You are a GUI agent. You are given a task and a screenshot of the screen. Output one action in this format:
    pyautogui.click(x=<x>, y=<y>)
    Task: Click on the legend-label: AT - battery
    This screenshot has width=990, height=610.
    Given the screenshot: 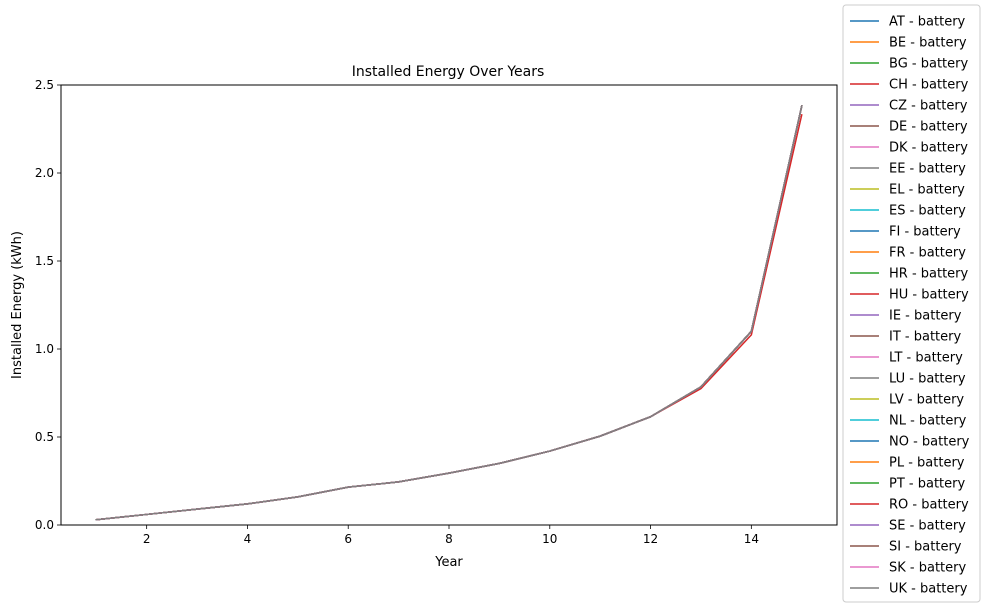 What is the action you would take?
    pyautogui.click(x=927, y=22)
    